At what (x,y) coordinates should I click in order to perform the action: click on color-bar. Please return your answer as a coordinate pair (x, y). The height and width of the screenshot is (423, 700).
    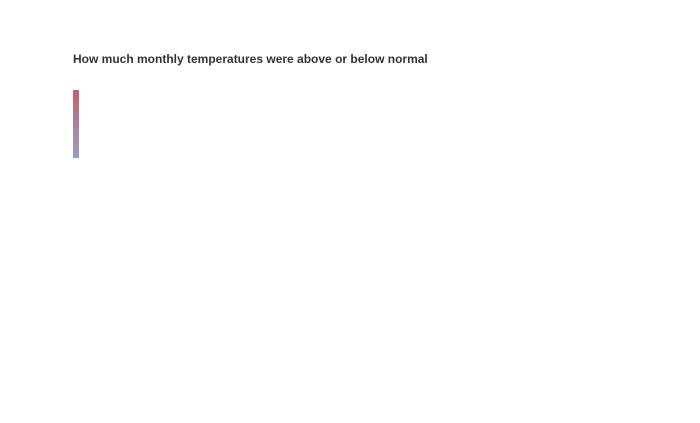
    Looking at the image, I should click on (76, 124).